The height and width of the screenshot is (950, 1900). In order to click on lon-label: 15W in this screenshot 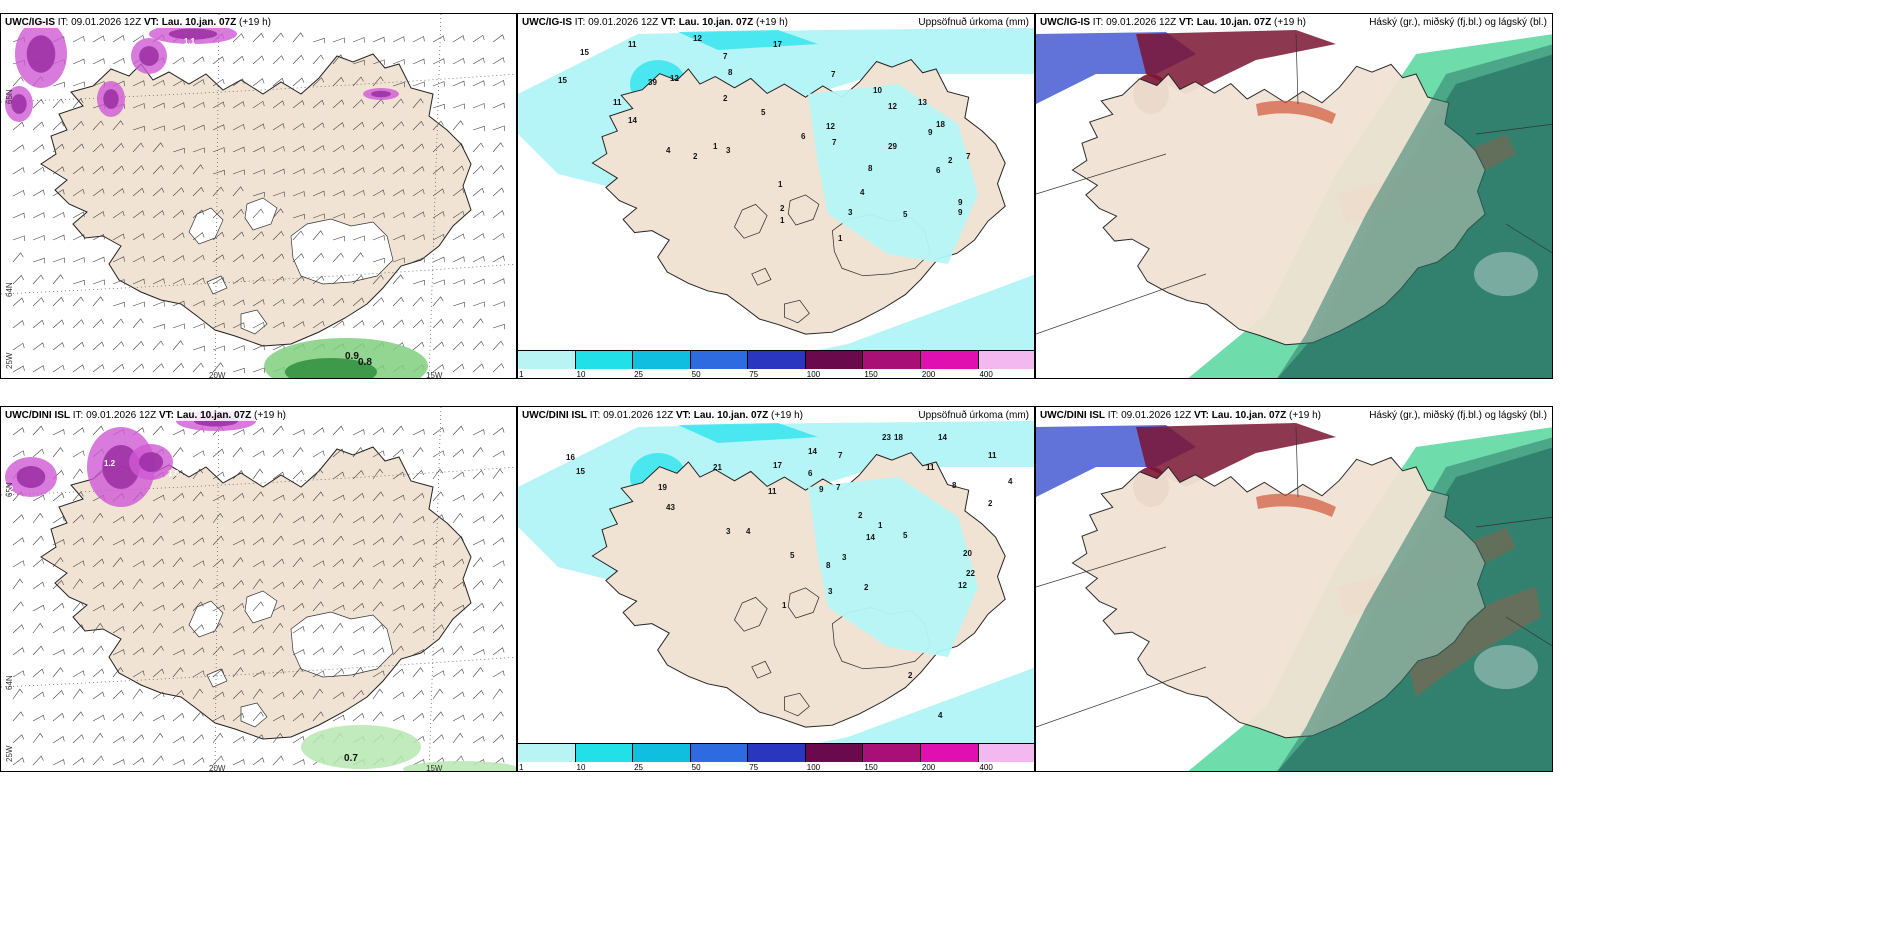, I will do `click(434, 375)`.